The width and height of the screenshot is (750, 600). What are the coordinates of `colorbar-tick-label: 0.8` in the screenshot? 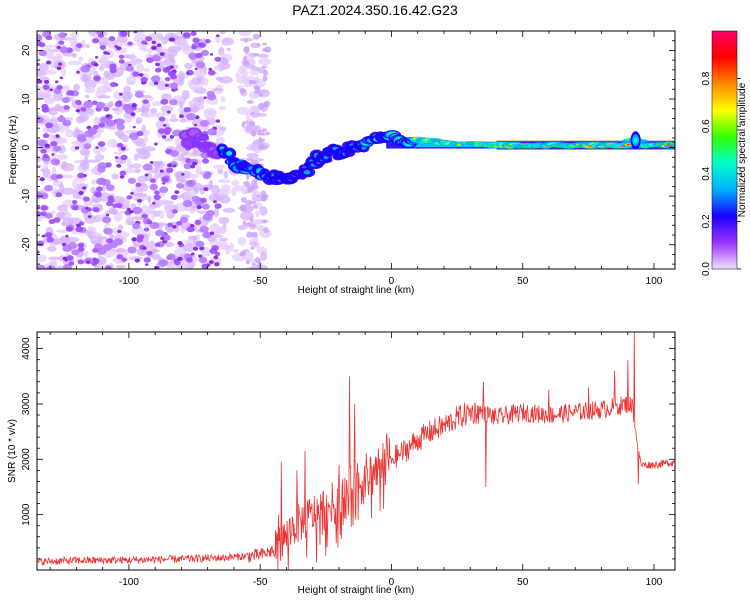 It's located at (706, 78).